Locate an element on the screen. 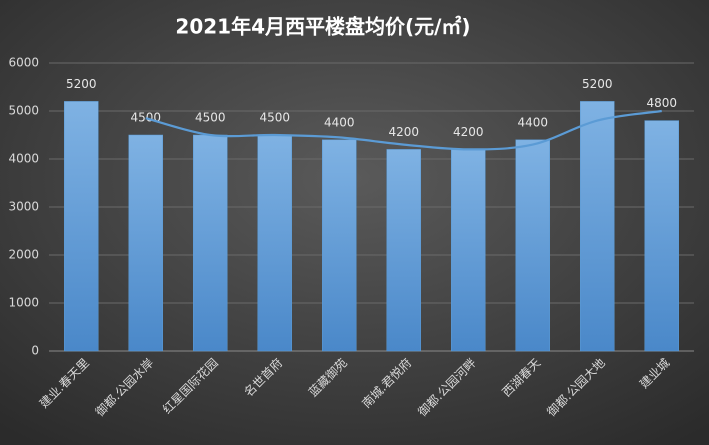 The width and height of the screenshot is (709, 445). y-tick-label: 6000 is located at coordinates (23, 63).